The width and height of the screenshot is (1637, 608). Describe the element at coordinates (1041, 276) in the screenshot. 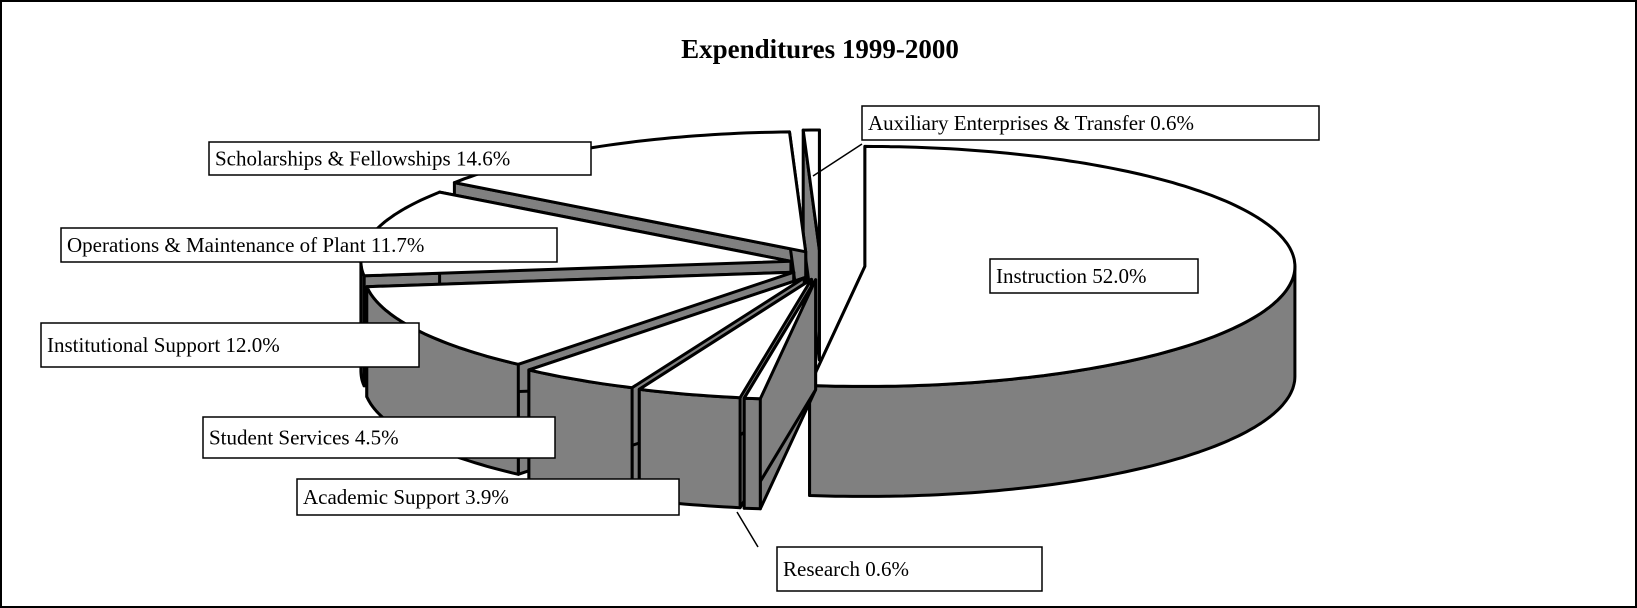

I see `category-name: Instruction` at that location.